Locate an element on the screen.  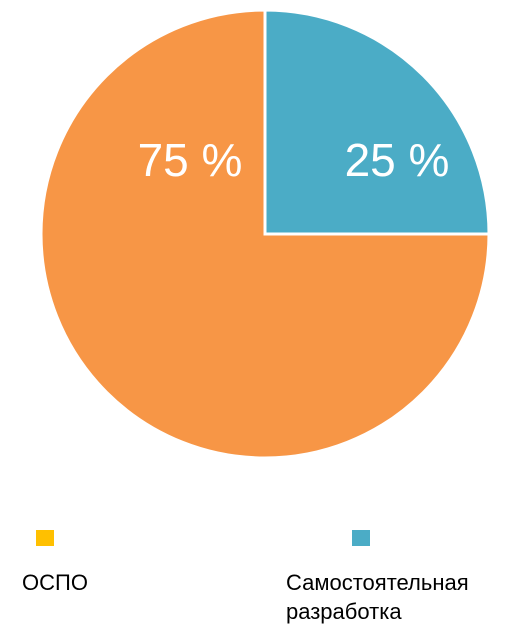
legend-swatch-self-development is located at coordinates (361, 538).